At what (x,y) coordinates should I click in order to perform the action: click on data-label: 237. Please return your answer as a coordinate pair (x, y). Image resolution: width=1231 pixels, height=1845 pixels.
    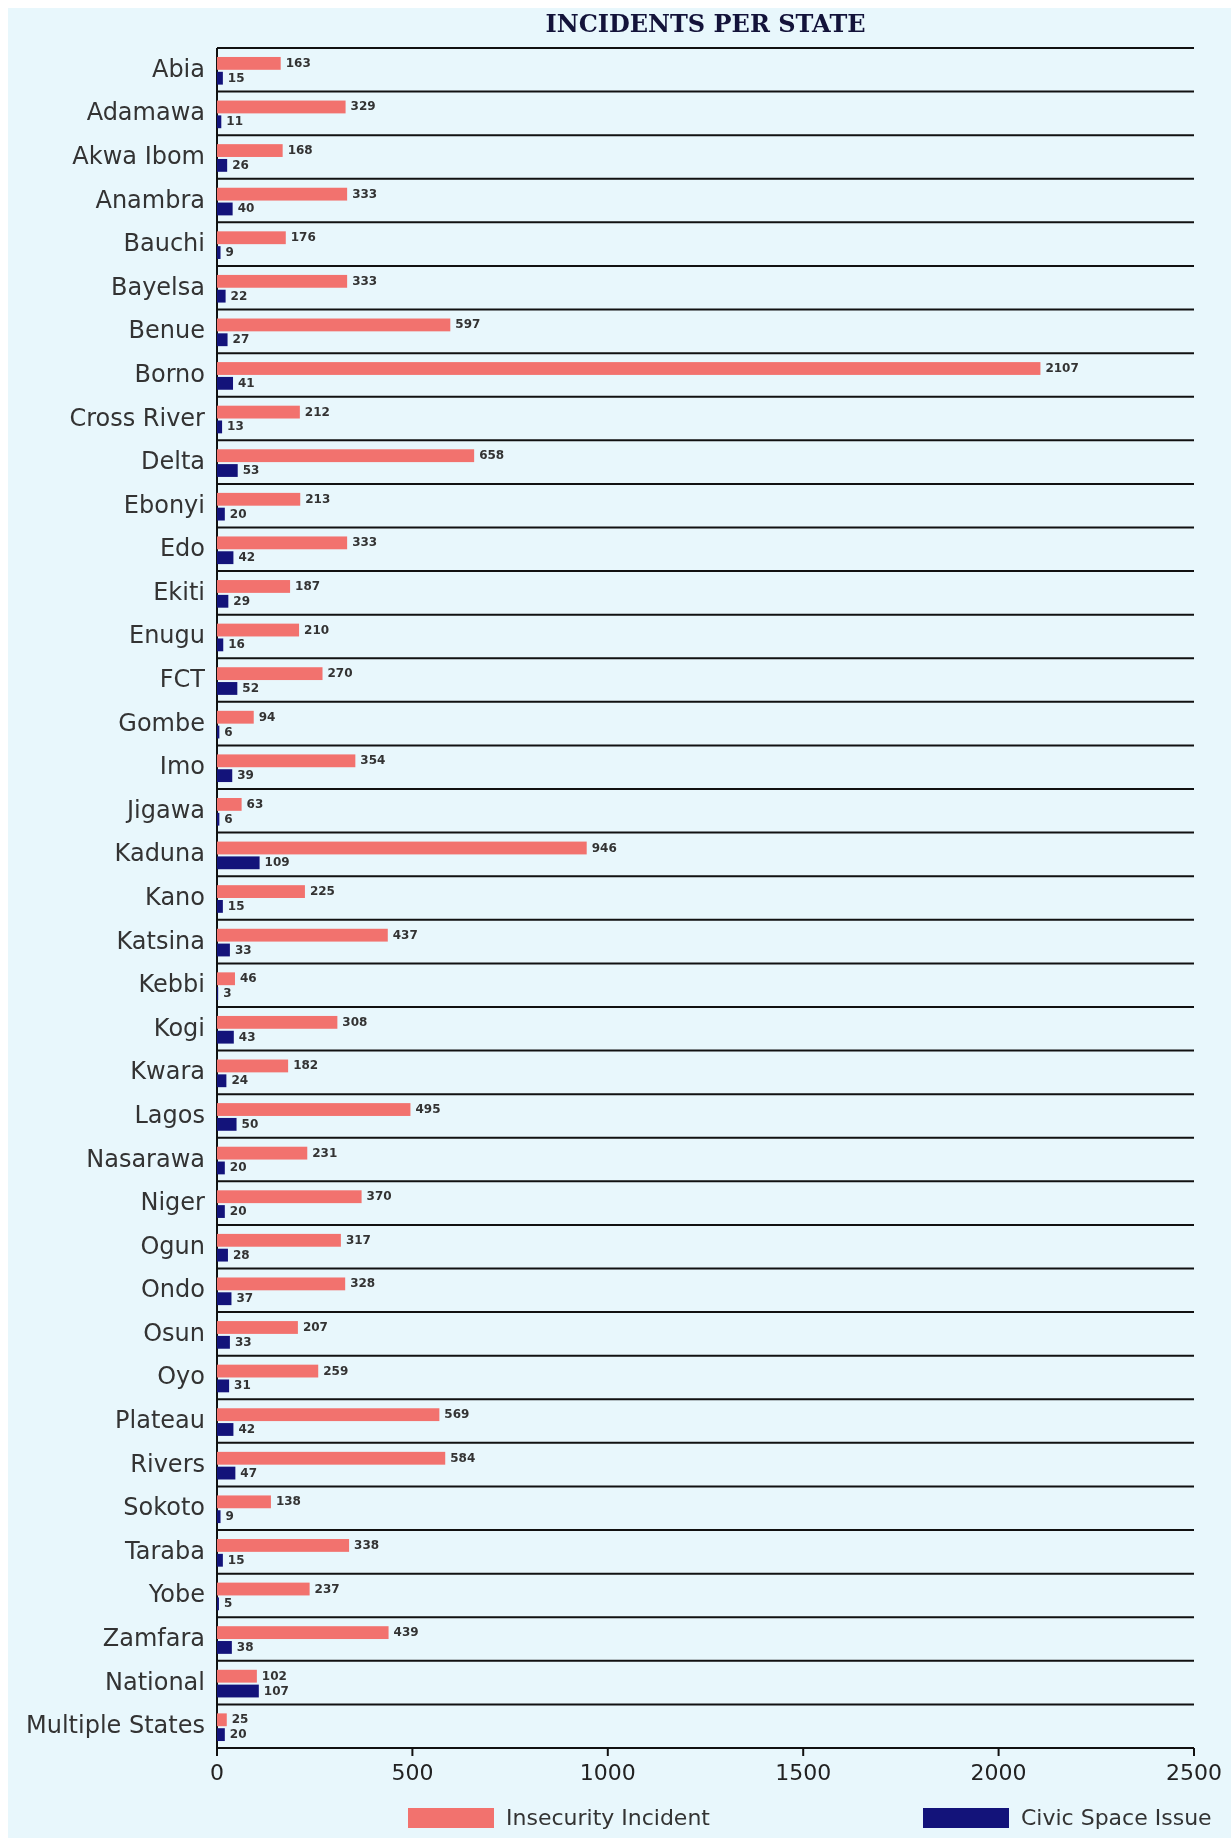
    Looking at the image, I should click on (327, 1588).